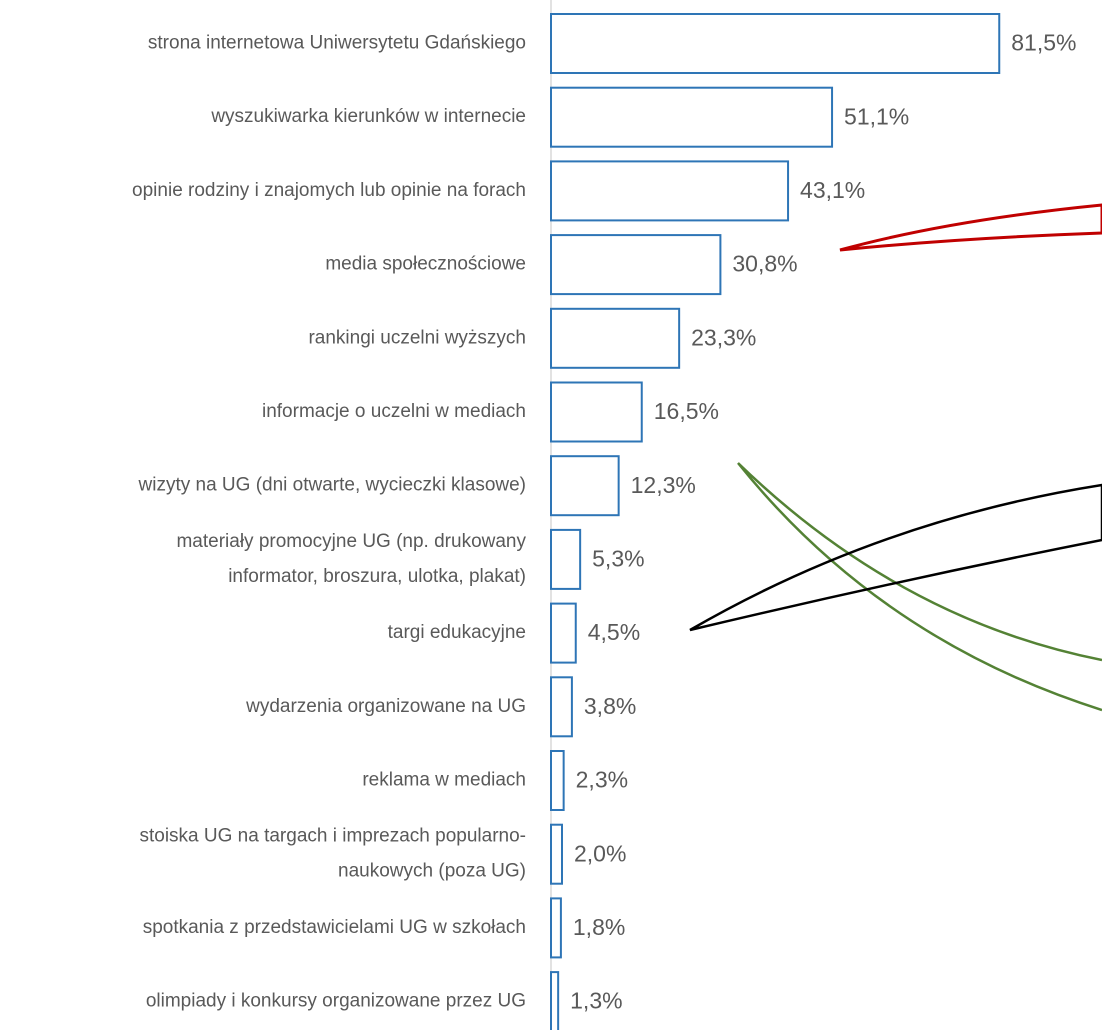 This screenshot has width=1102, height=1030. I want to click on value-label: 5,3%, so click(618, 558).